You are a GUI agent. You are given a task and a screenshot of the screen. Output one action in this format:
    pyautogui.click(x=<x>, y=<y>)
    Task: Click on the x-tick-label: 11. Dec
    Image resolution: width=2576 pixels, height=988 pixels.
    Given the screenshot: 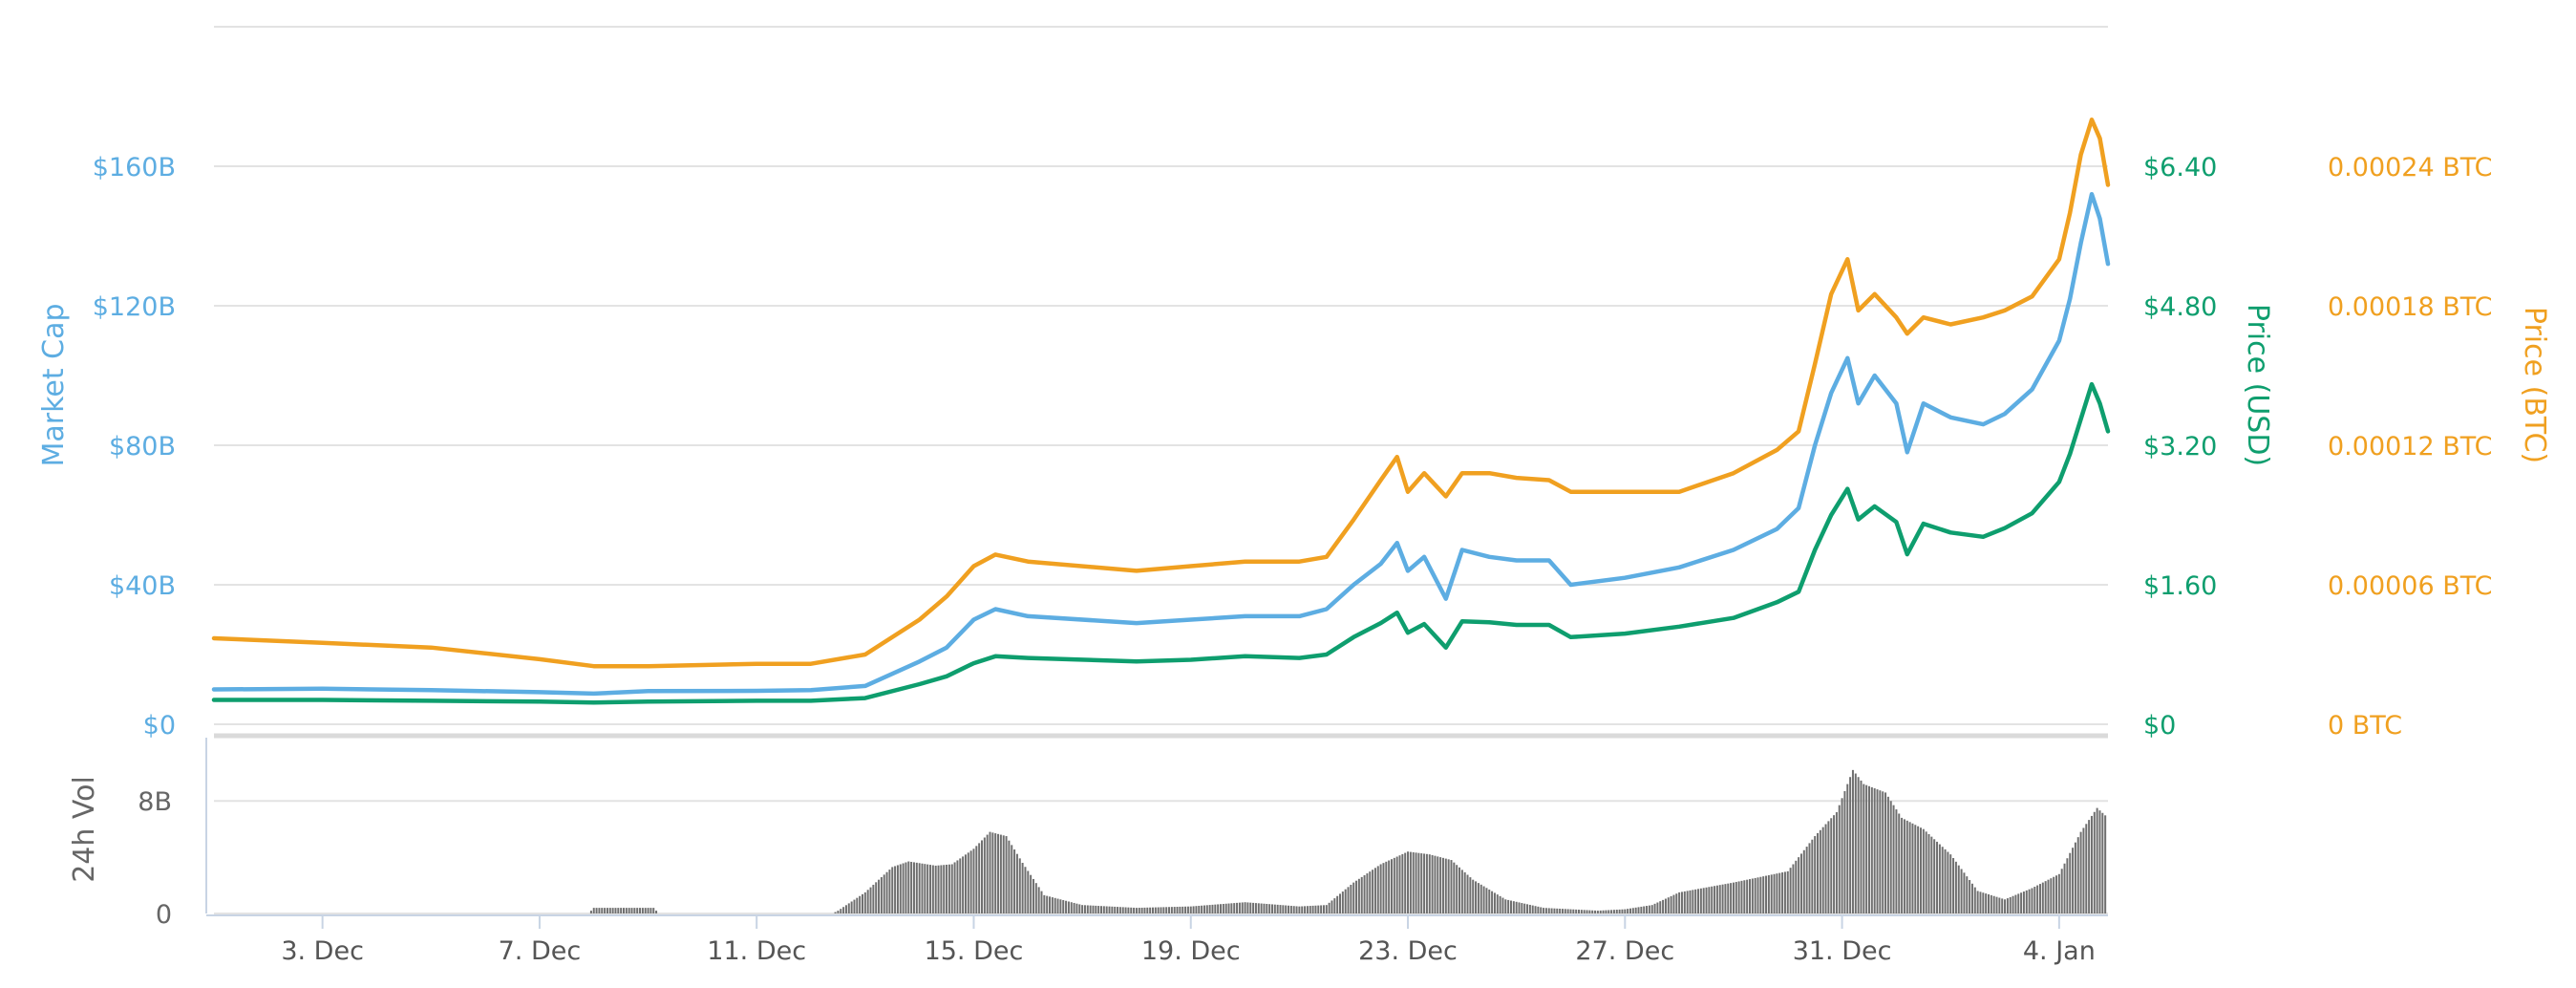 What is the action you would take?
    pyautogui.click(x=756, y=951)
    